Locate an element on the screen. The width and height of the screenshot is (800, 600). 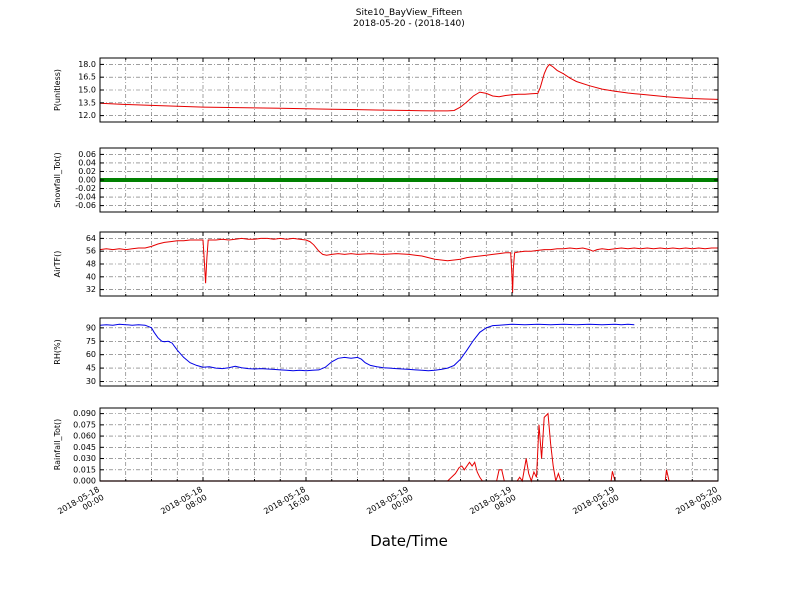
y-tick-label: 13.5 is located at coordinates (87, 102).